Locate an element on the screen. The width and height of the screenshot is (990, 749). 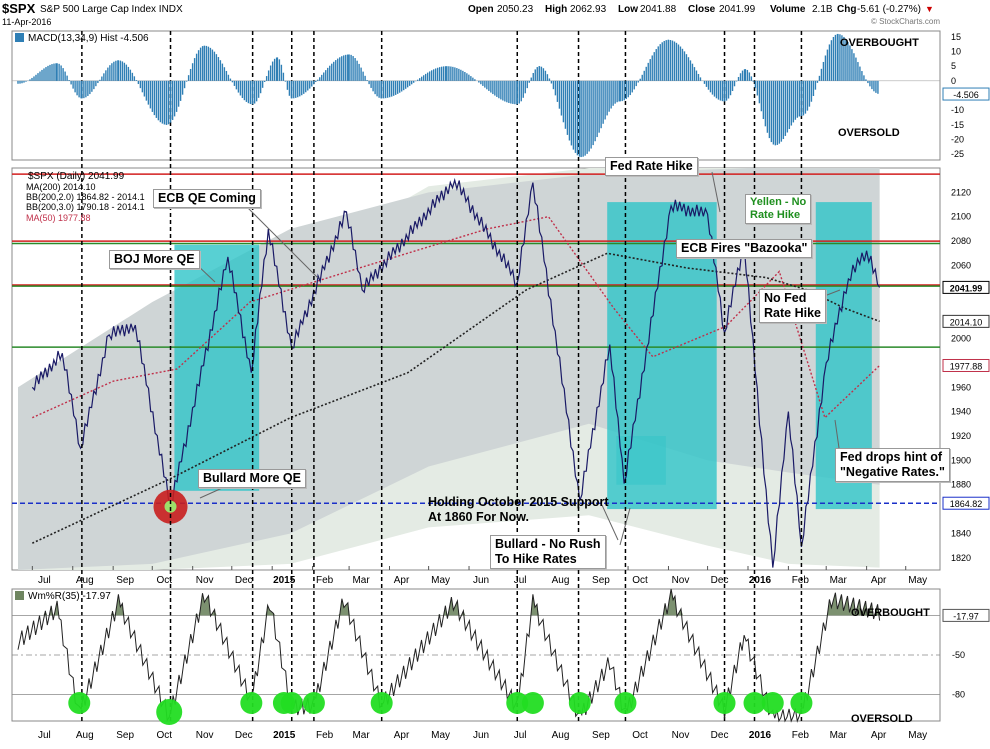
price-axis-month-label: Dec is located at coordinates (244, 580).